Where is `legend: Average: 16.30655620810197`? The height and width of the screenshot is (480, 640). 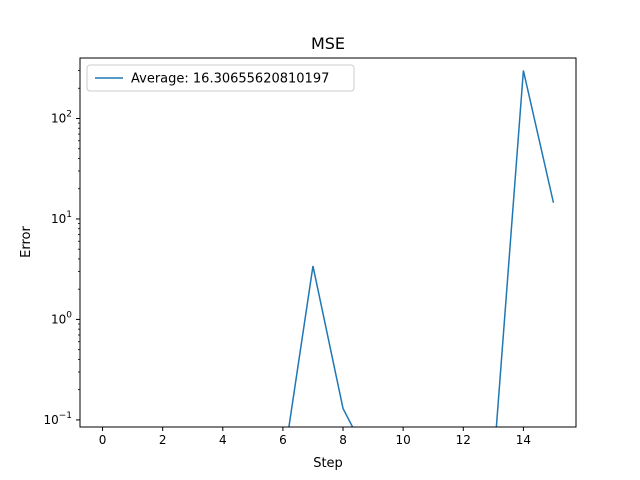 legend: Average: 16.30655620810197 is located at coordinates (220, 78).